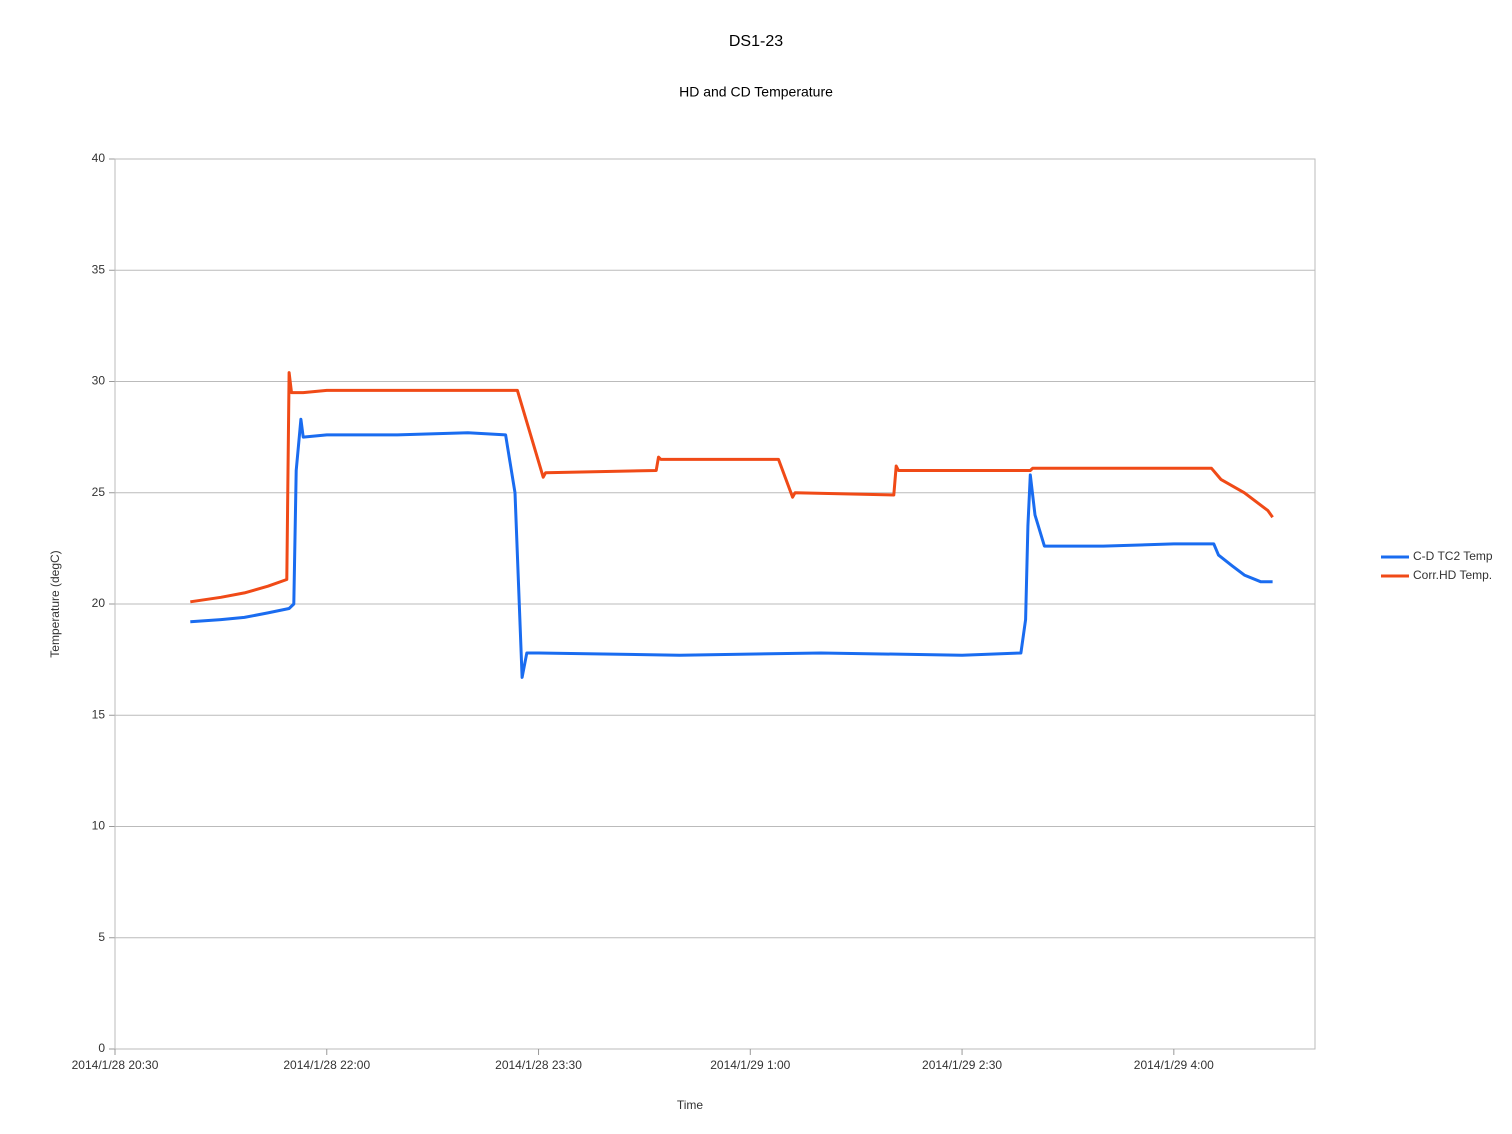  What do you see at coordinates (962, 1065) in the screenshot?
I see `x-tick-label: 2014/1/29 2:30` at bounding box center [962, 1065].